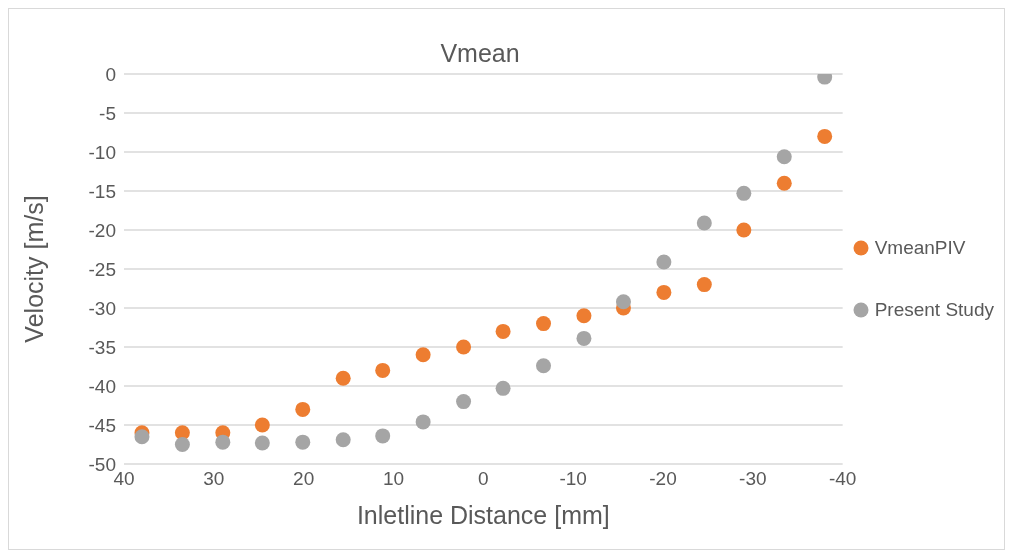 The height and width of the screenshot is (558, 1011). Describe the element at coordinates (102, 425) in the screenshot. I see `y-tick-label: -45` at that location.